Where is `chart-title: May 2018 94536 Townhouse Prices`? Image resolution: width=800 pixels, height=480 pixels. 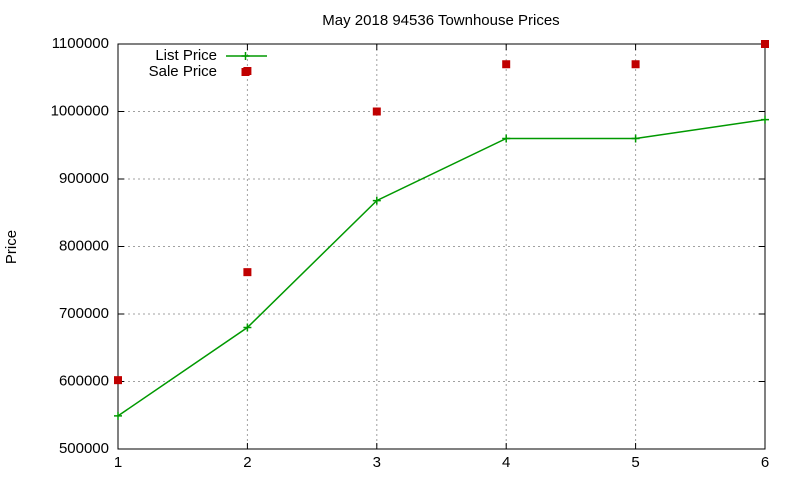 chart-title: May 2018 94536 Townhouse Prices is located at coordinates (440, 20).